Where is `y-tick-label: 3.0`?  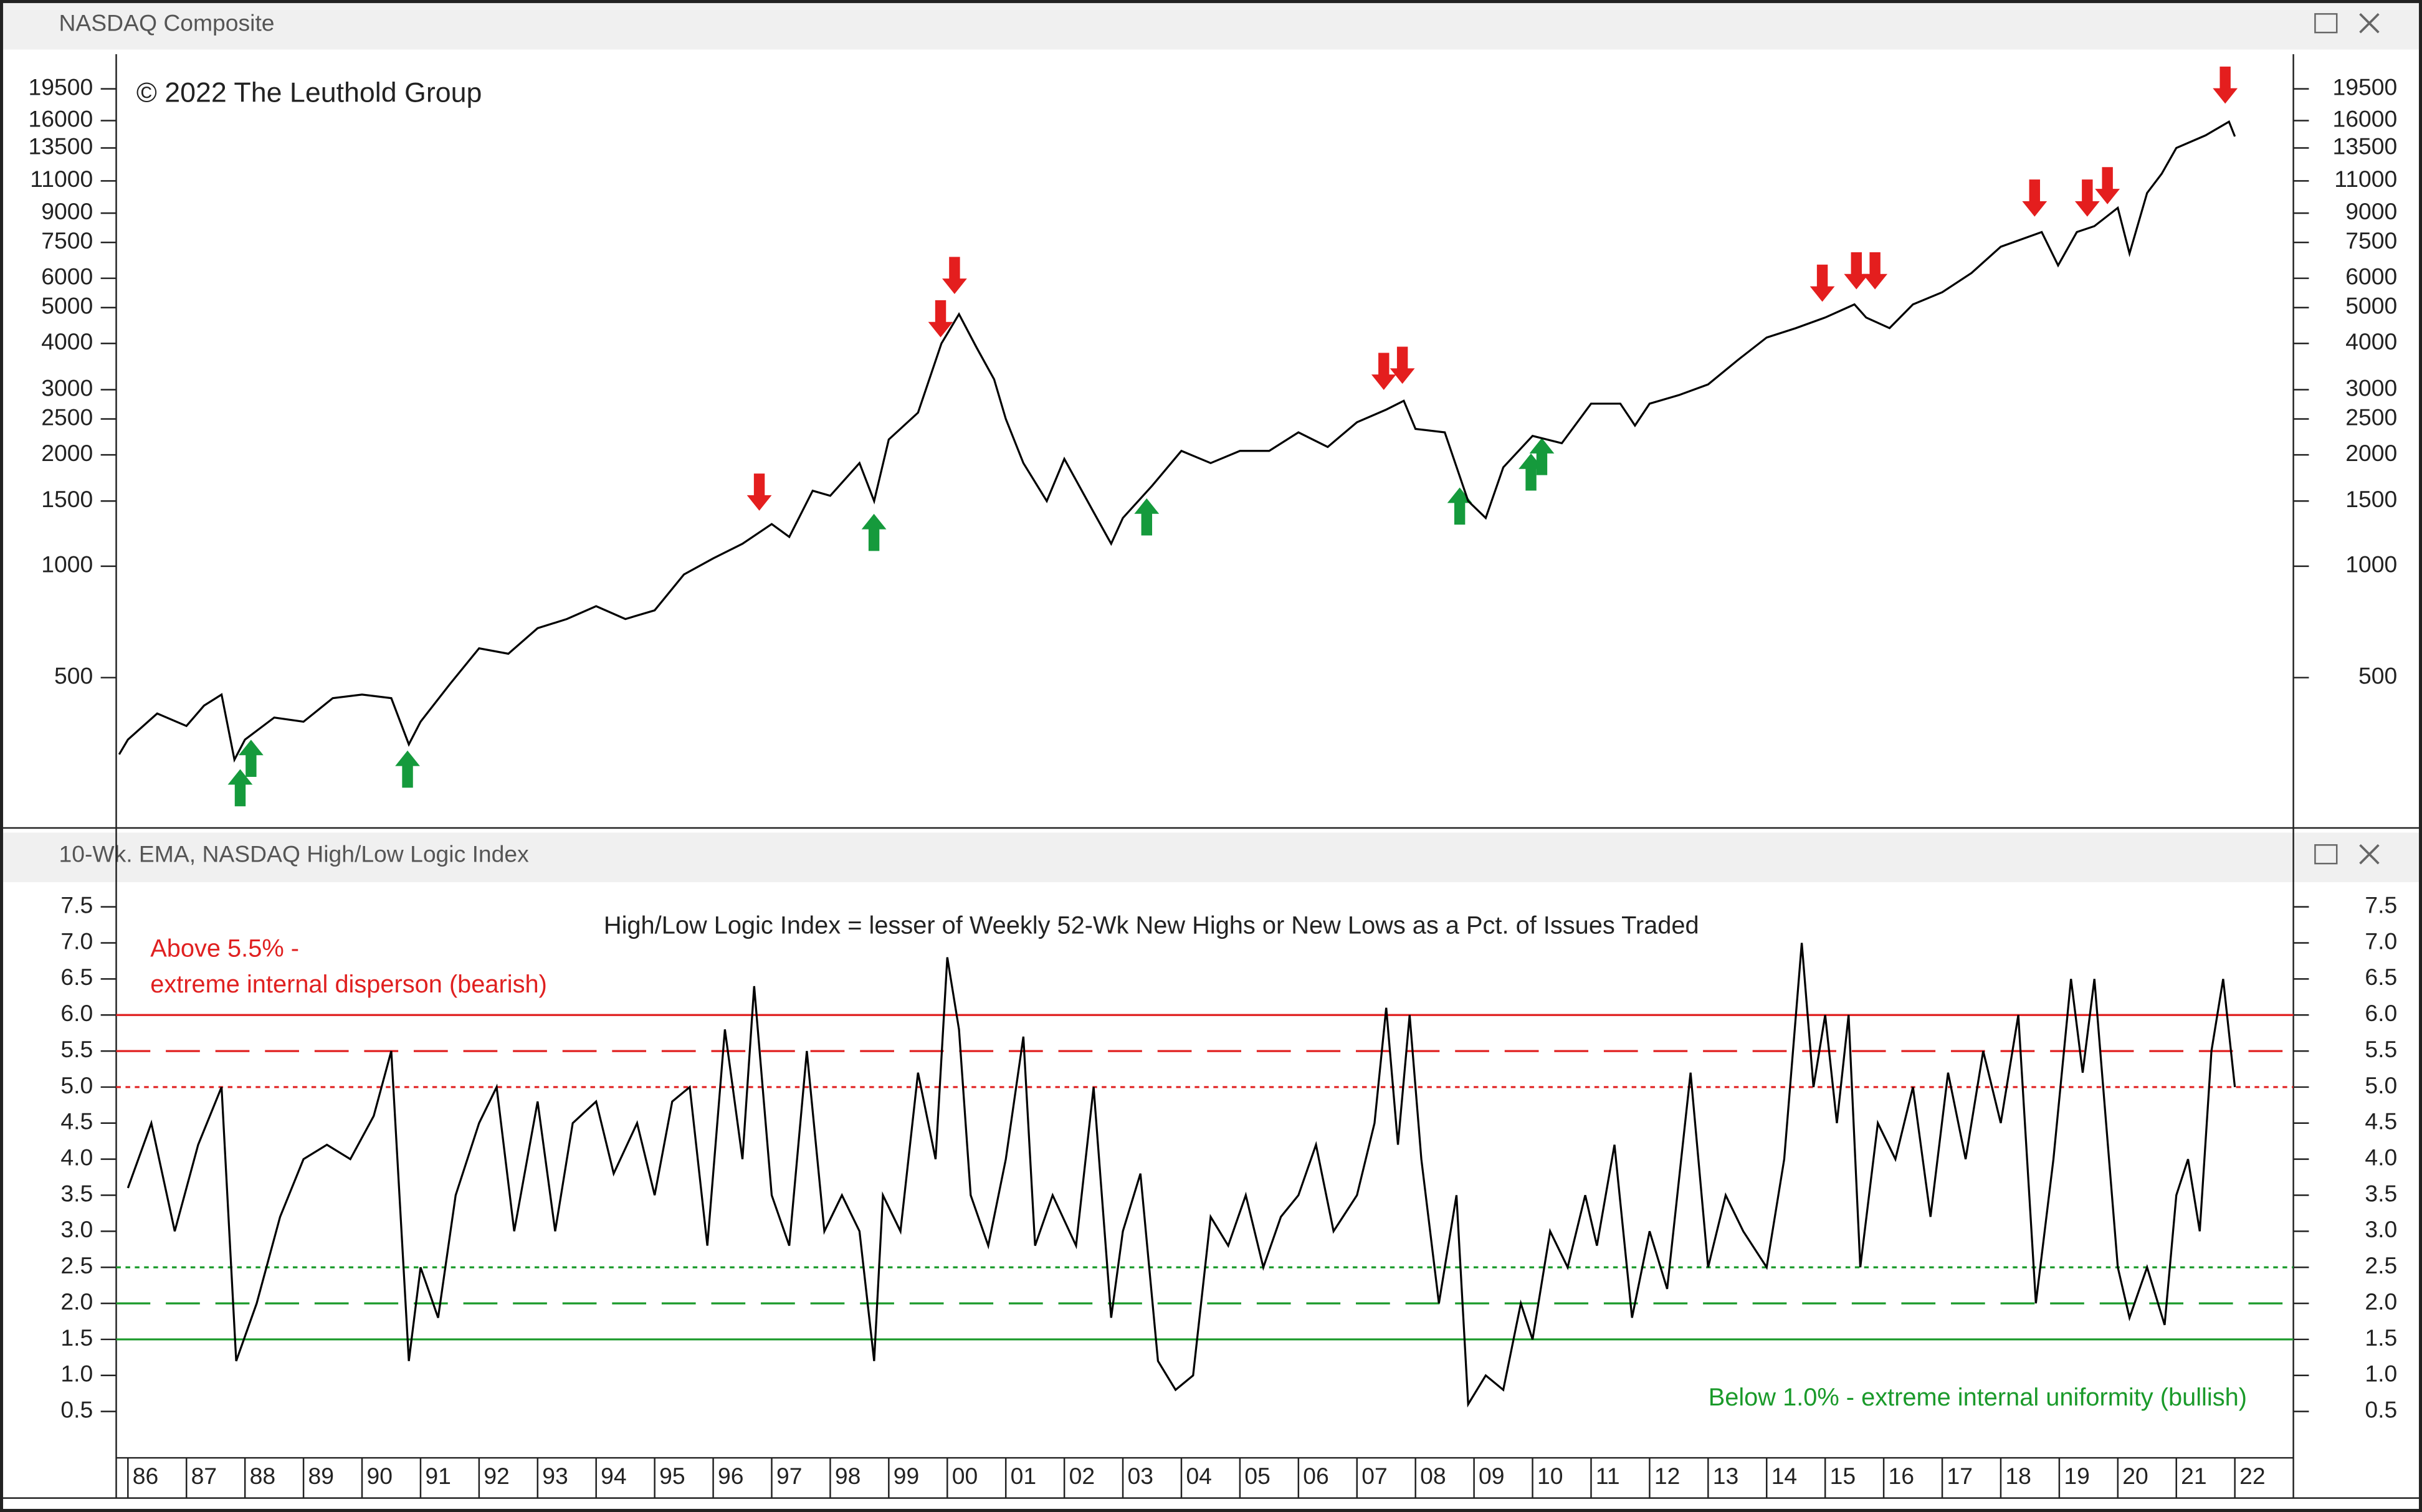
y-tick-label: 3.0 is located at coordinates (76, 1229).